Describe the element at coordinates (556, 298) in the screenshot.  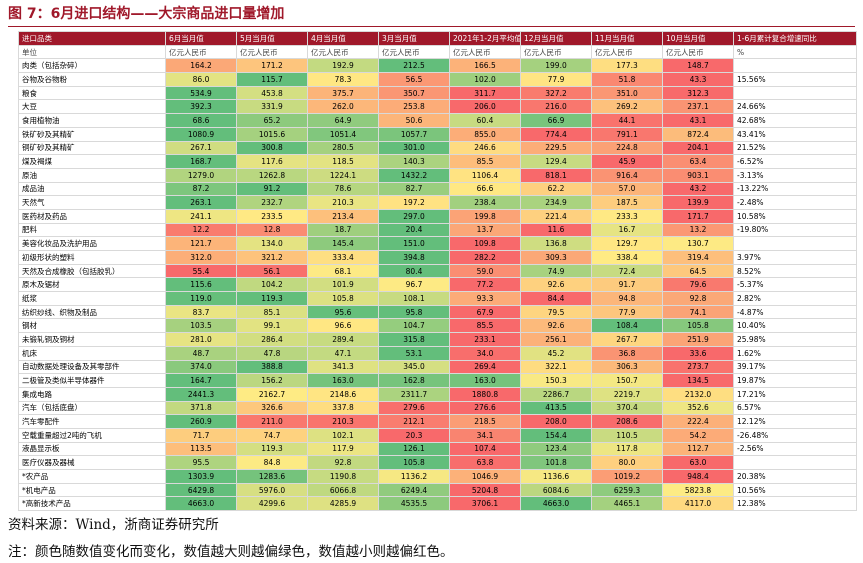
I see `value-cell: 84.4` at that location.